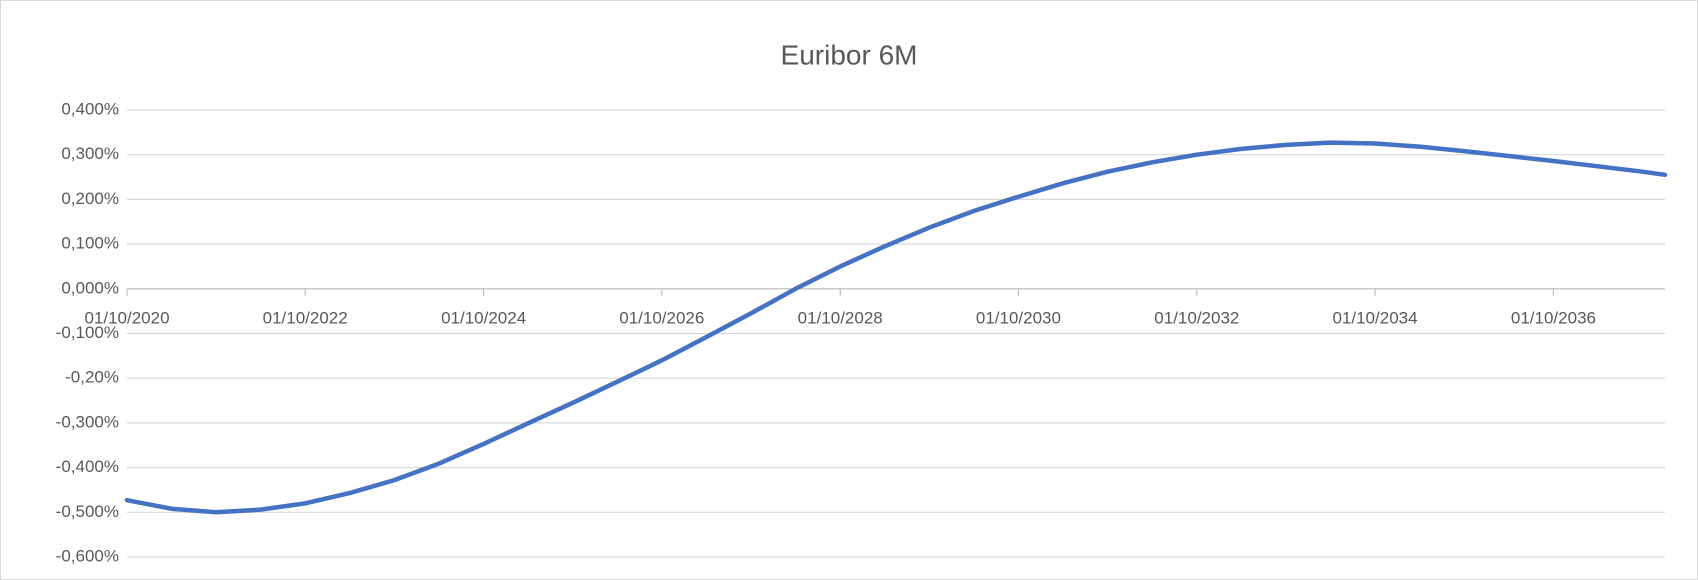  Describe the element at coordinates (1374, 317) in the screenshot. I see `x-tick-label: 01/10/2034` at that location.